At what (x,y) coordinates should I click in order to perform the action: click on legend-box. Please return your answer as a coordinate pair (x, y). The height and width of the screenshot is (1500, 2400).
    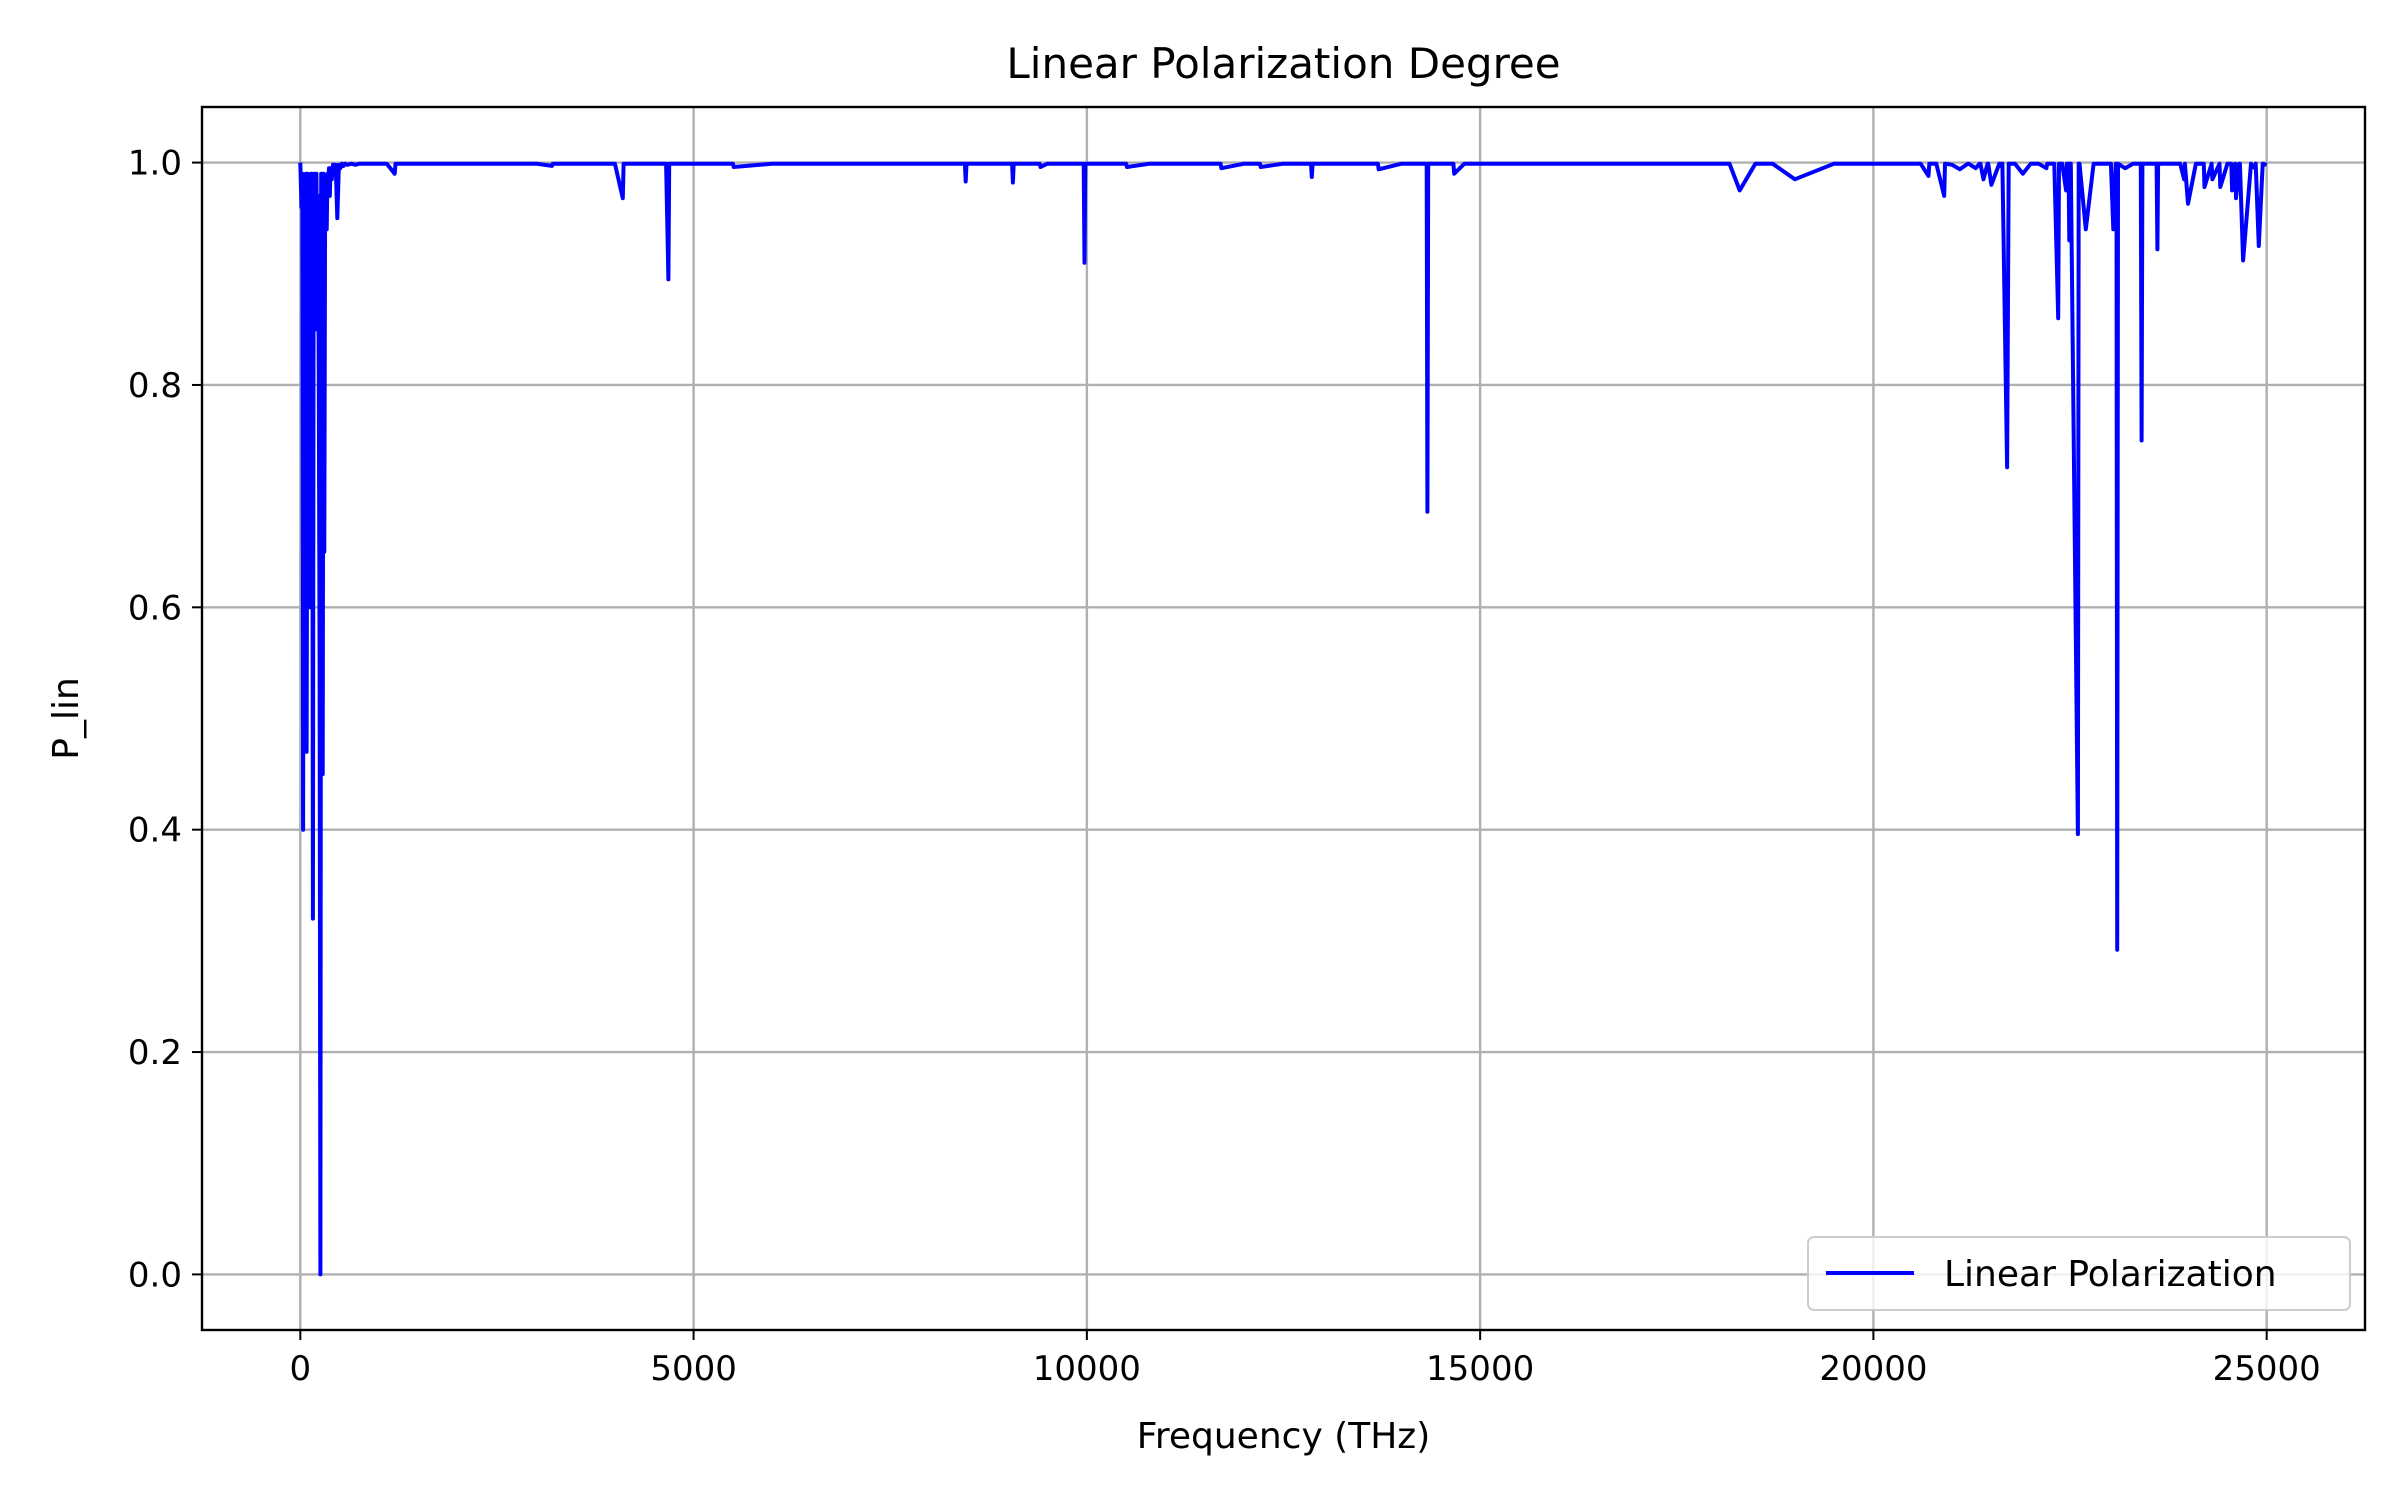
    Looking at the image, I should click on (2079, 1273).